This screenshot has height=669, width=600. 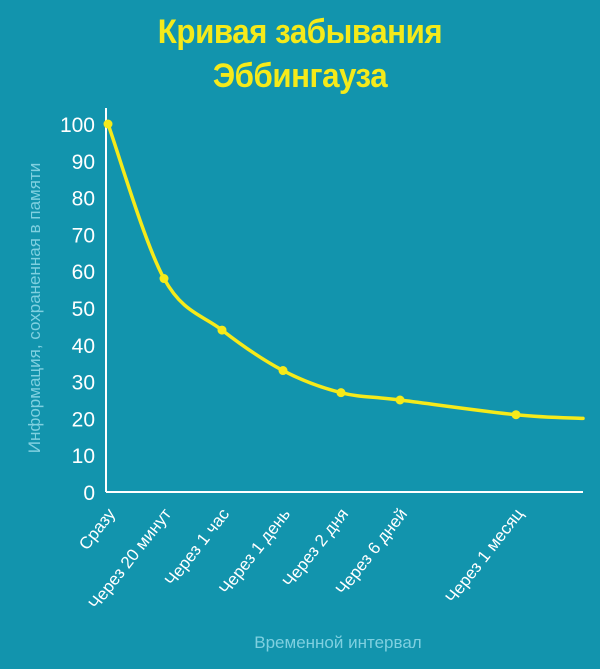 I want to click on y-tick-label: 70, so click(x=83, y=235).